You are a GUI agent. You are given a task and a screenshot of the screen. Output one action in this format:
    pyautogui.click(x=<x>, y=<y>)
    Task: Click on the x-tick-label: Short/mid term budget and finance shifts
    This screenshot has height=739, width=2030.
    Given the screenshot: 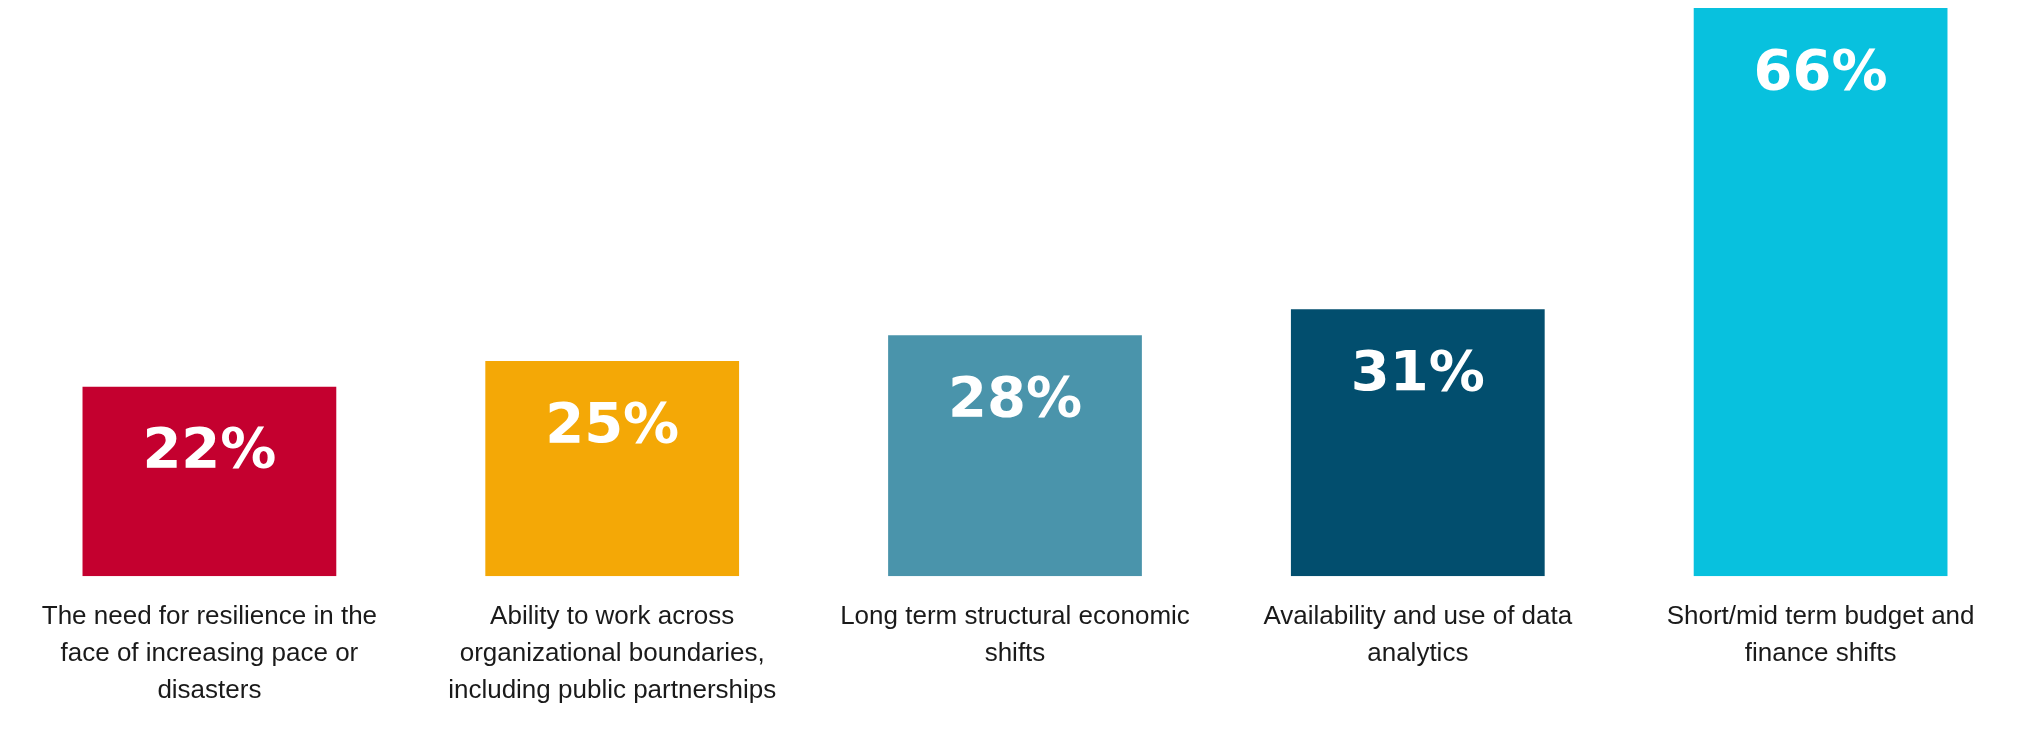 What is the action you would take?
    pyautogui.click(x=1820, y=633)
    